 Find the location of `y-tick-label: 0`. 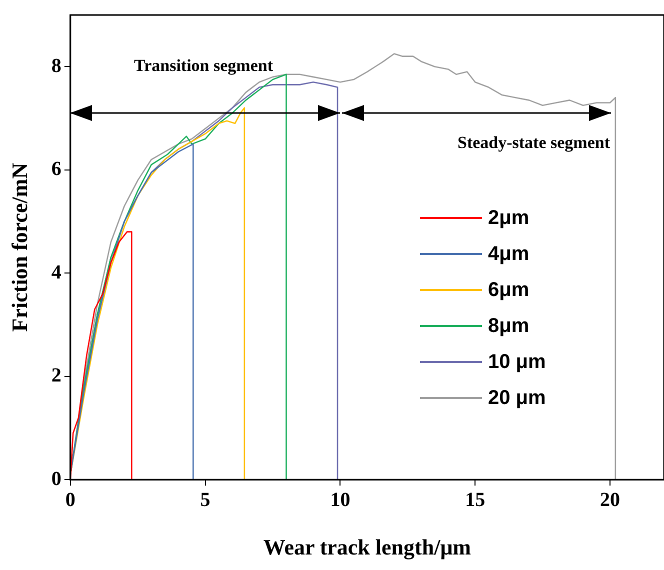

y-tick-label: 0 is located at coordinates (56, 479).